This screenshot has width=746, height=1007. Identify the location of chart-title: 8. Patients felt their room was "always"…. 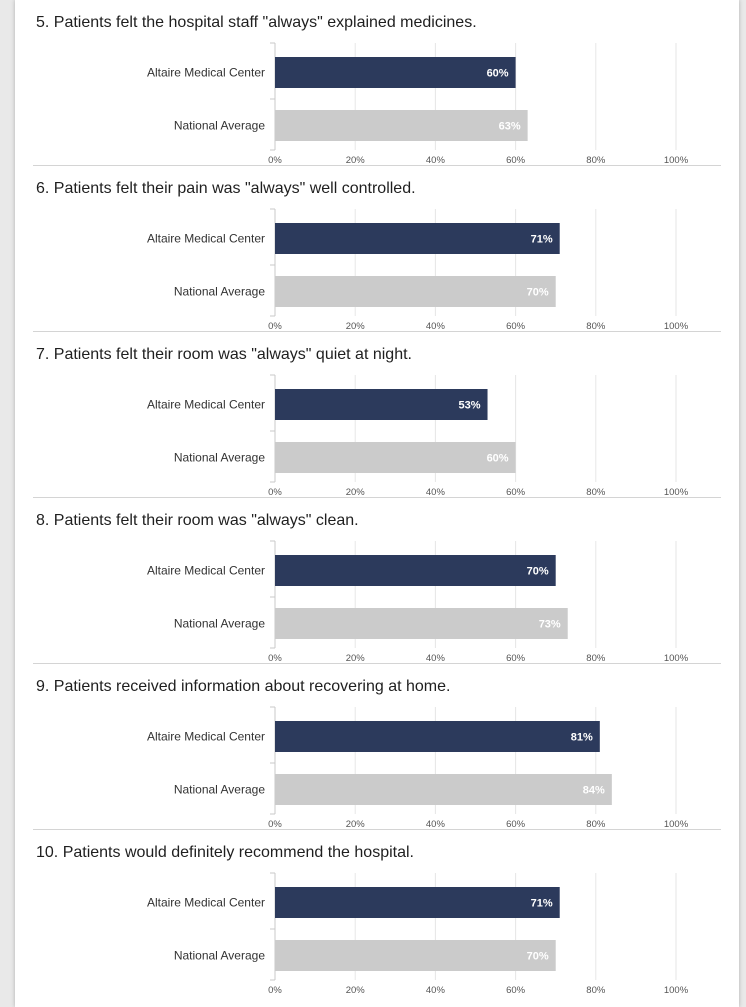
(197, 520).